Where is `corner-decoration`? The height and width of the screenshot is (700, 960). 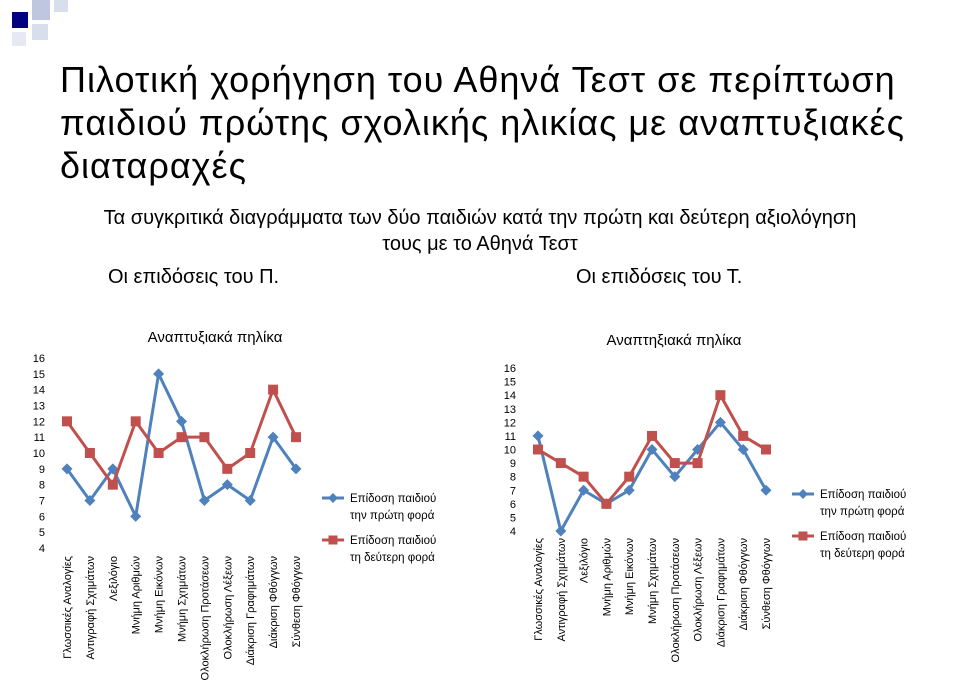
corner-decoration is located at coordinates (40, 30).